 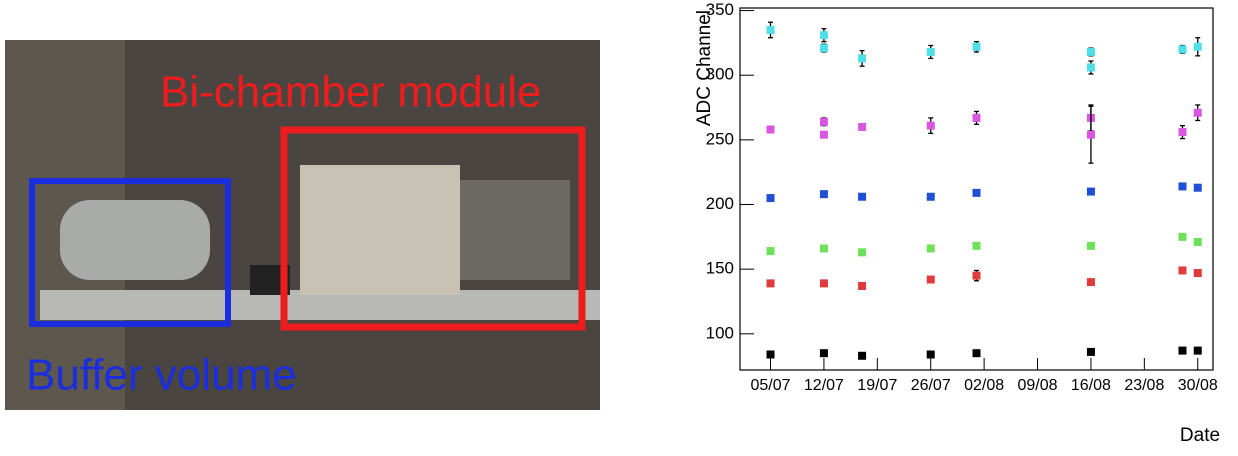 I want to click on x-tick-label: 12/07, so click(x=824, y=385).